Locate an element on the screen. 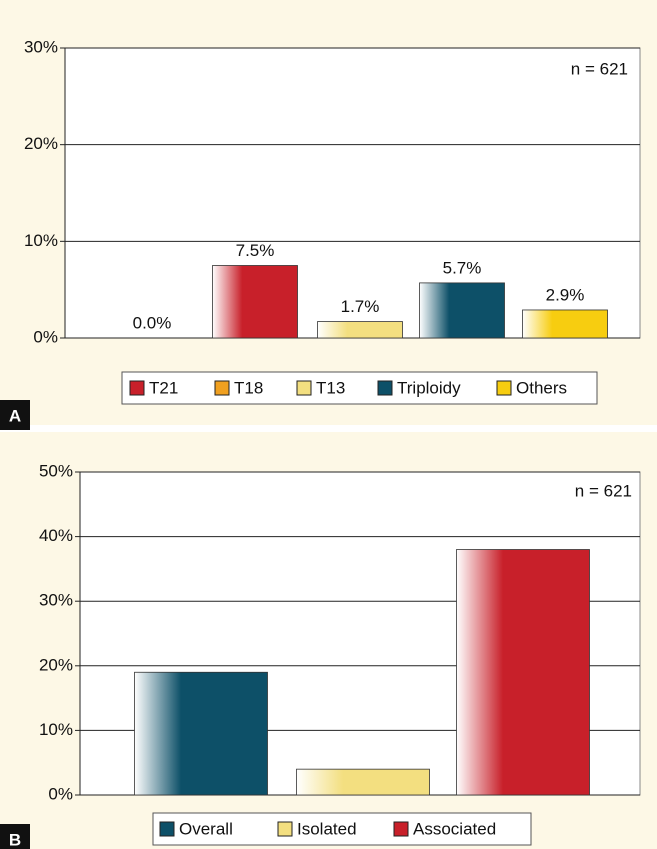 This screenshot has height=849, width=657. legend-label: Isolated is located at coordinates (327, 828).